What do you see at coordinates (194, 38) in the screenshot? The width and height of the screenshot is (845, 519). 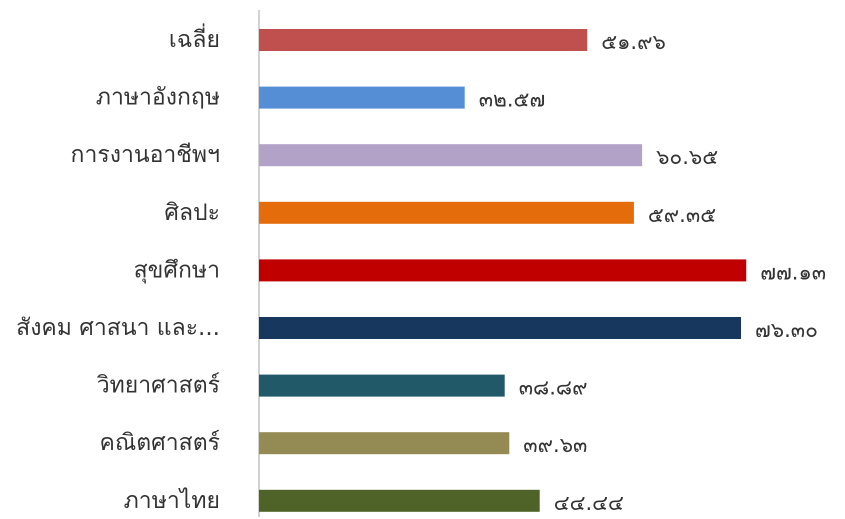 I see `category-label-category-1: เฉลี่ย` at bounding box center [194, 38].